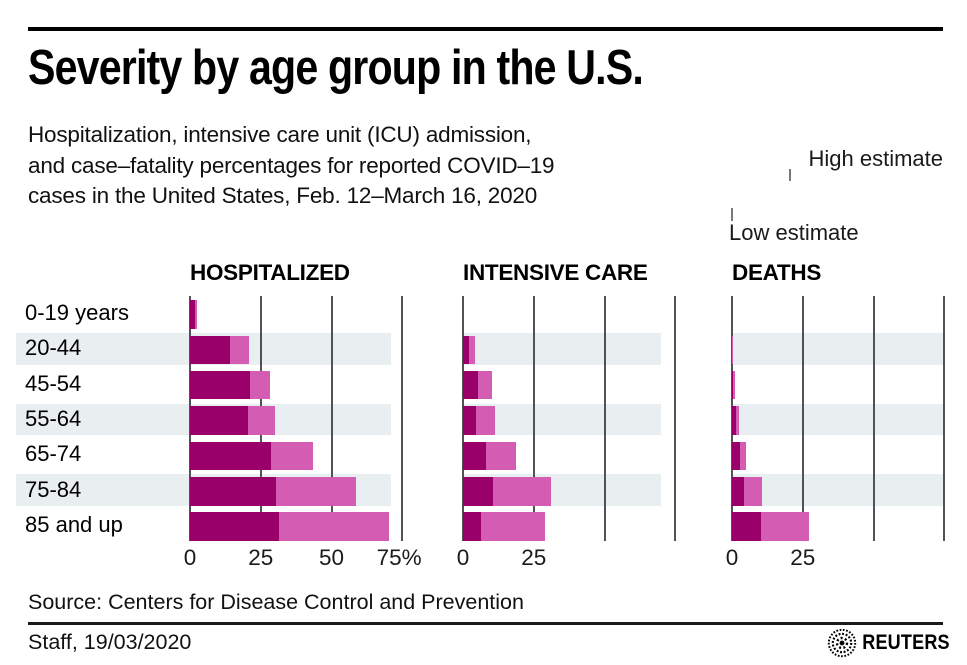 The height and width of the screenshot is (665, 967). Describe the element at coordinates (790, 175) in the screenshot. I see `legend-high-connector-line` at that location.